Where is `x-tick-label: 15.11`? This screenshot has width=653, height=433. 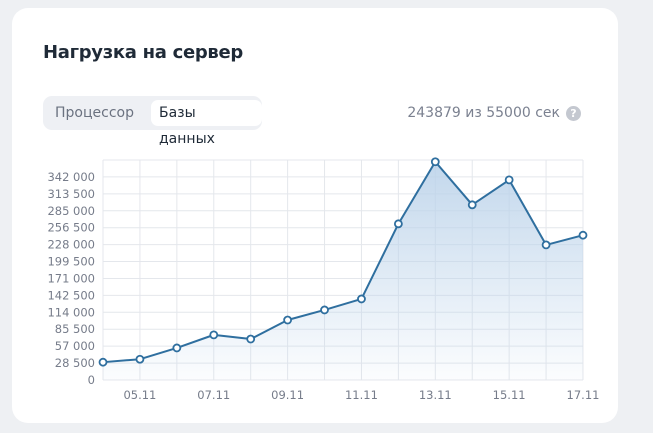 x-tick-label: 15.11 is located at coordinates (509, 395).